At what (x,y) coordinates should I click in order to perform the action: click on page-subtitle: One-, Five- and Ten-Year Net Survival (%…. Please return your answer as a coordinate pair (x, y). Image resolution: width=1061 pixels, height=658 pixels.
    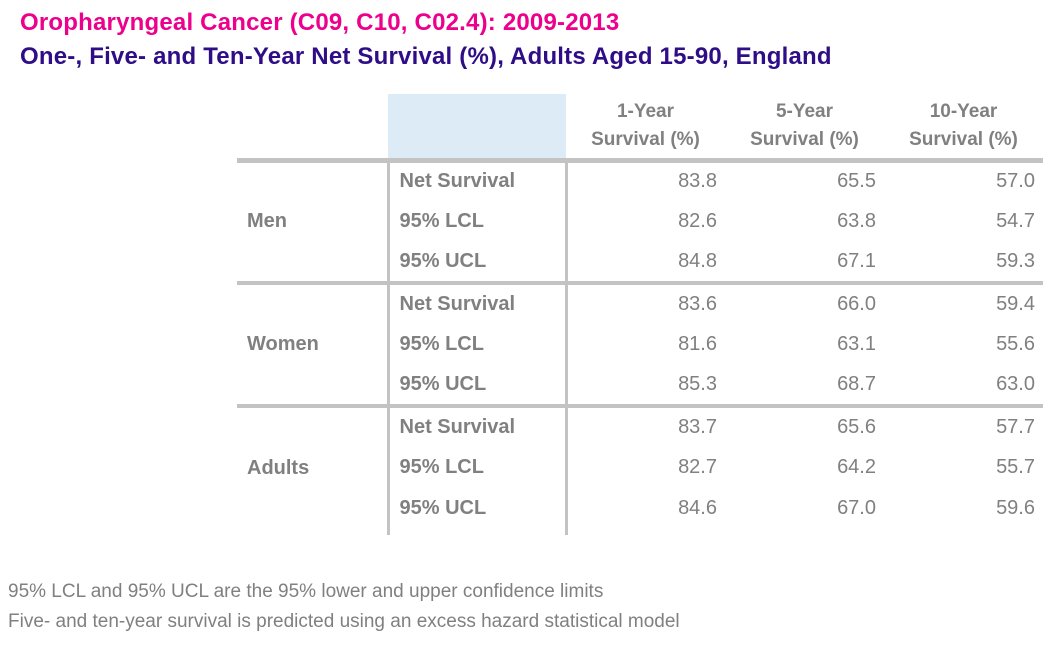
    Looking at the image, I should click on (426, 56).